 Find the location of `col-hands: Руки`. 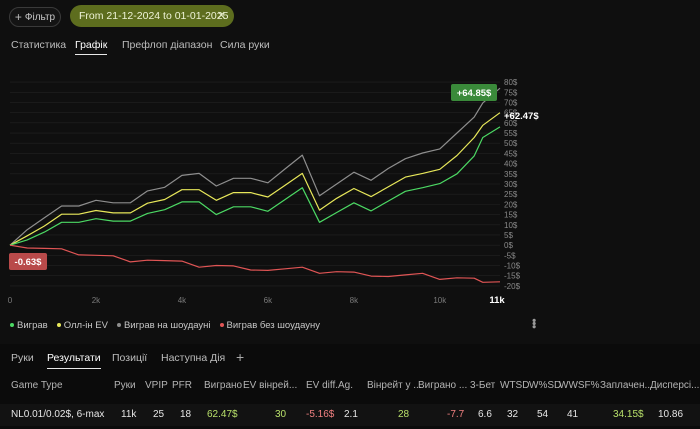

col-hands: Руки is located at coordinates (125, 385).